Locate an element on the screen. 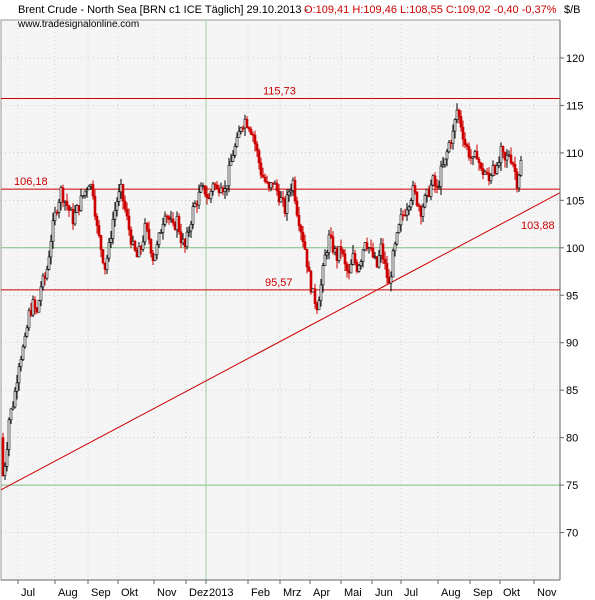  support-label: 115,73 is located at coordinates (279, 91).